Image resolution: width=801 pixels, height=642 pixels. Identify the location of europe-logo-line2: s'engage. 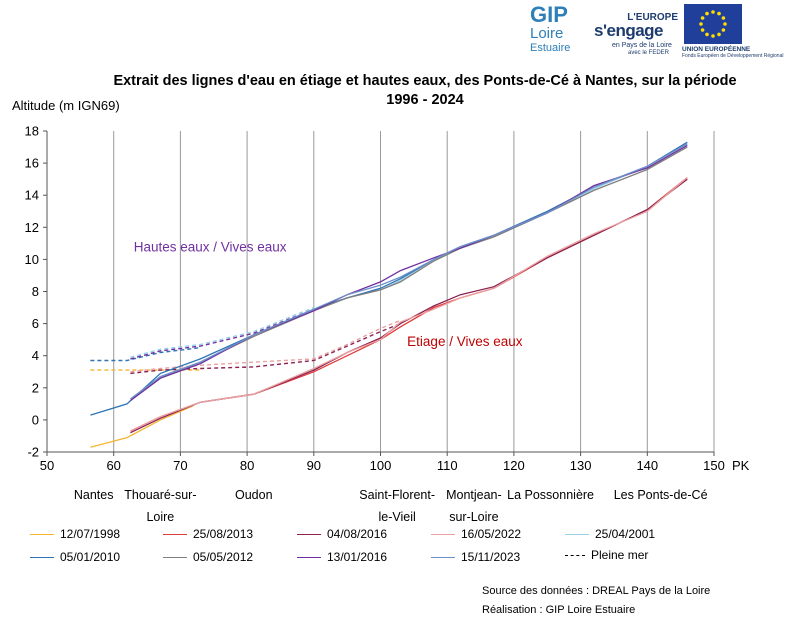
(629, 30).